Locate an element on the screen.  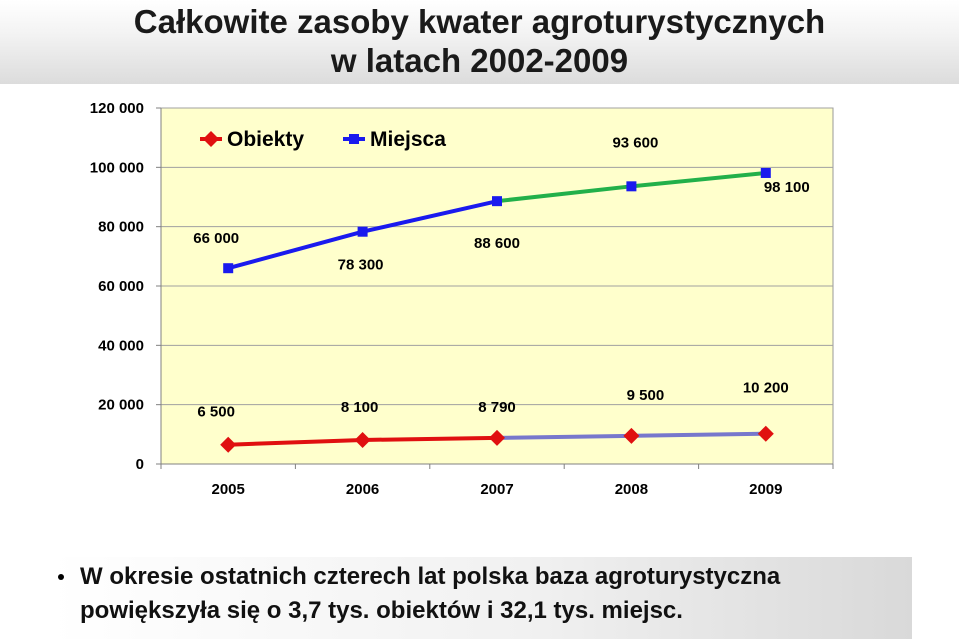
x-tick-label: 2005 is located at coordinates (228, 489).